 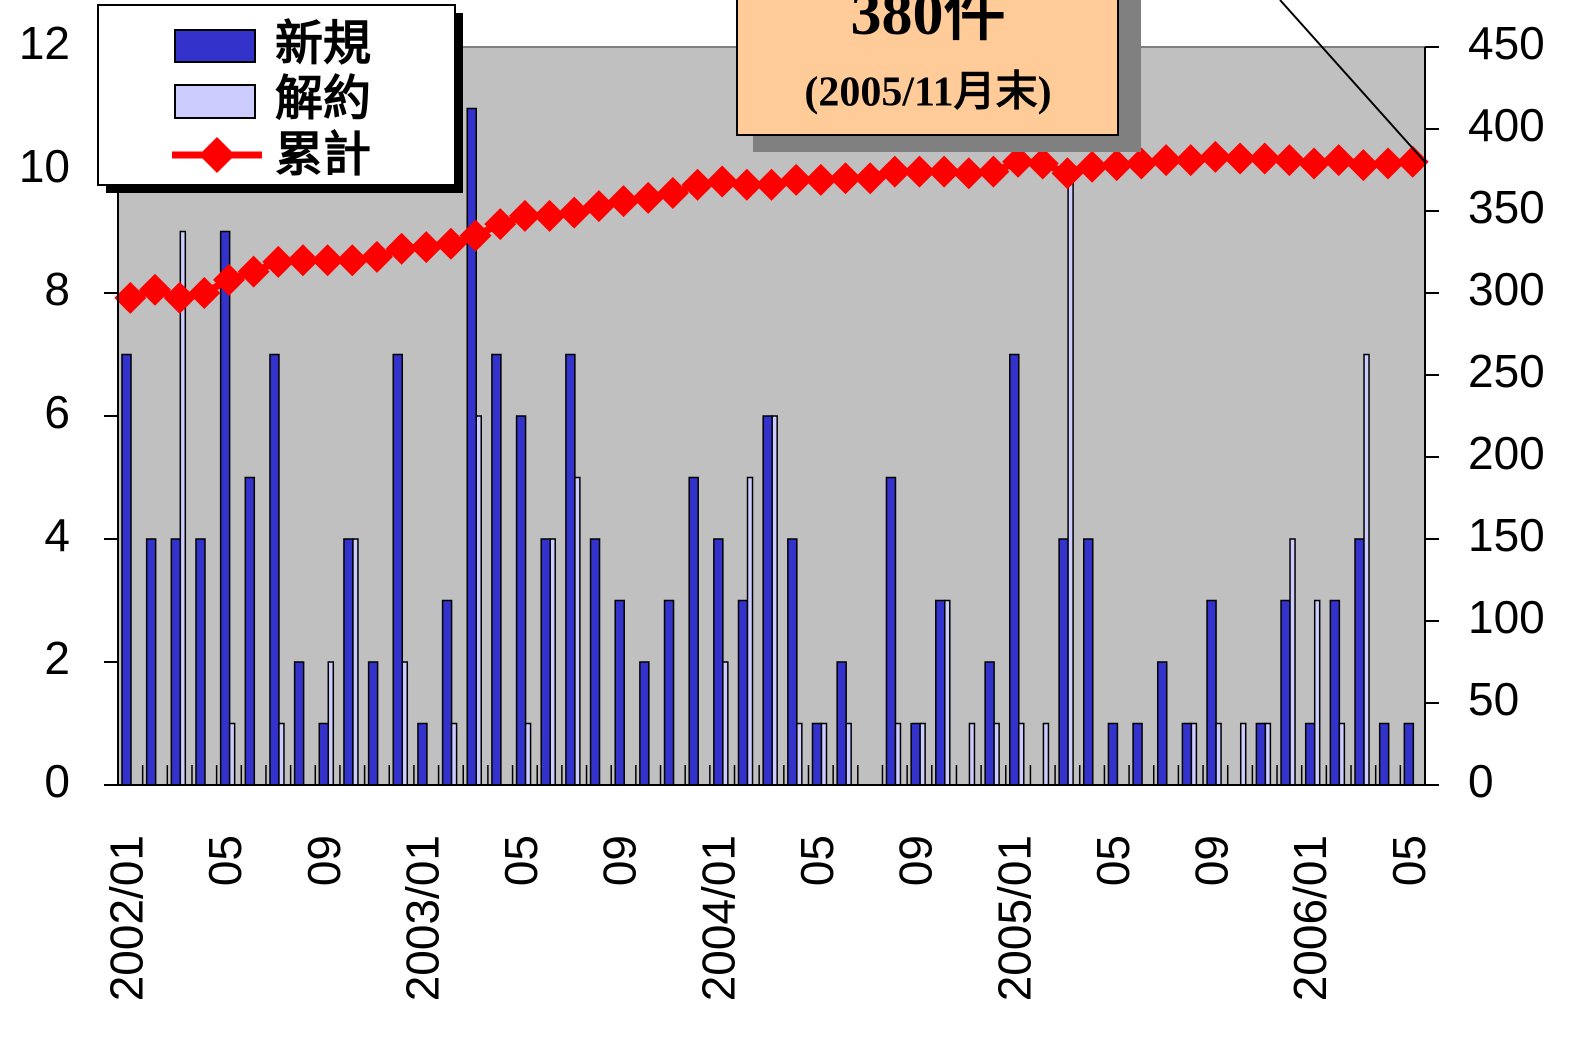 I want to click on annotation-box, so click(x=927, y=68).